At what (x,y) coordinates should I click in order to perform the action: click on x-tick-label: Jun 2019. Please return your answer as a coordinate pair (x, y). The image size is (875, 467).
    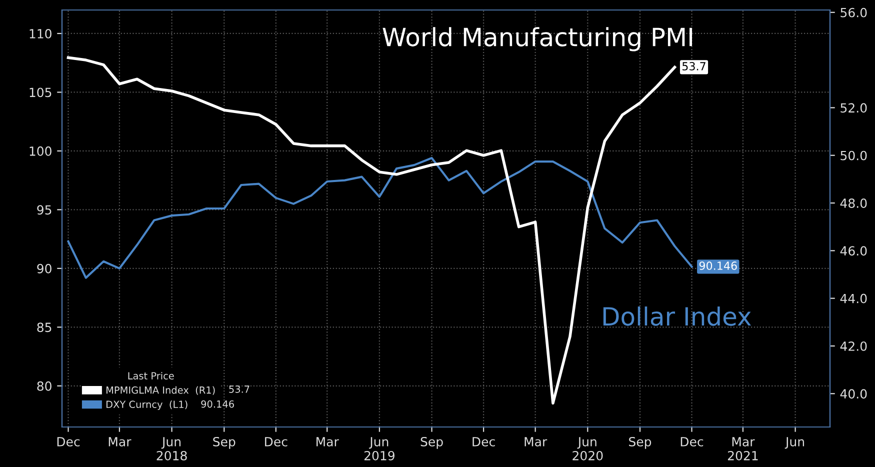
    Looking at the image, I should click on (379, 448).